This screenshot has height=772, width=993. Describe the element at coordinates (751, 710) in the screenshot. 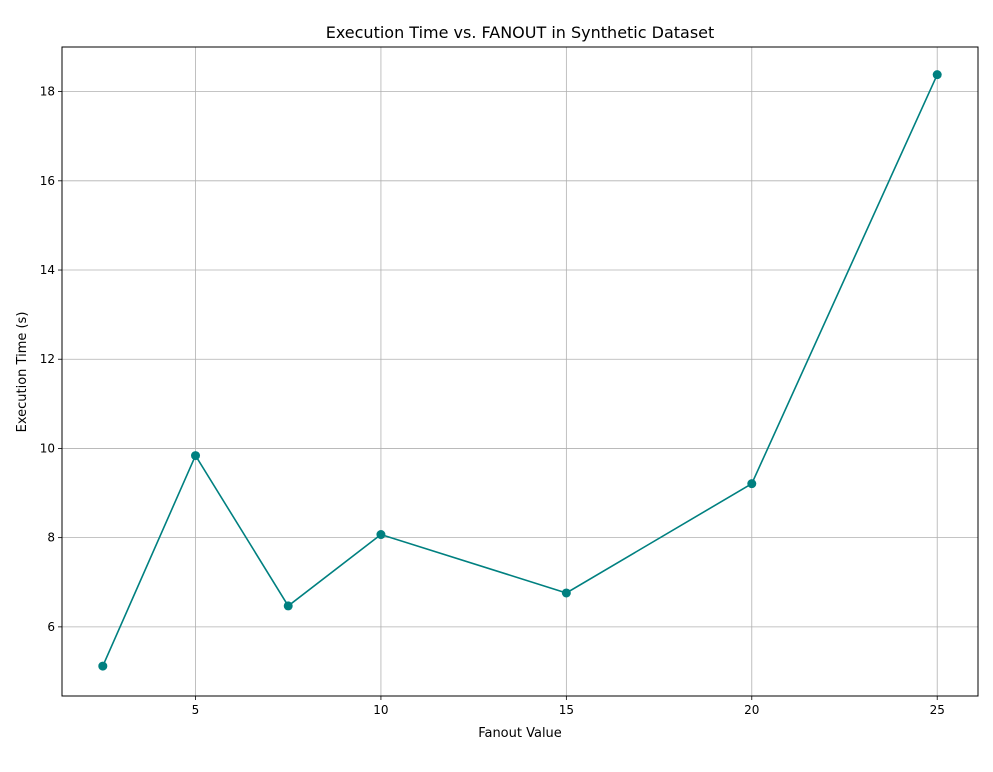

I see `x-tick-label: 20` at that location.